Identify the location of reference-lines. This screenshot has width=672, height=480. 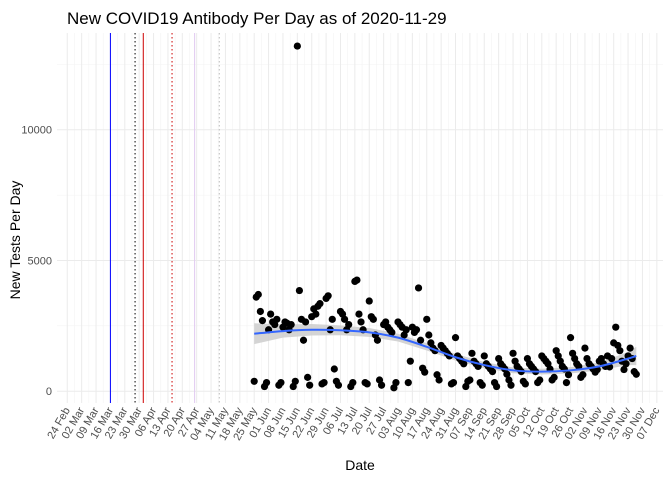
(164, 218).